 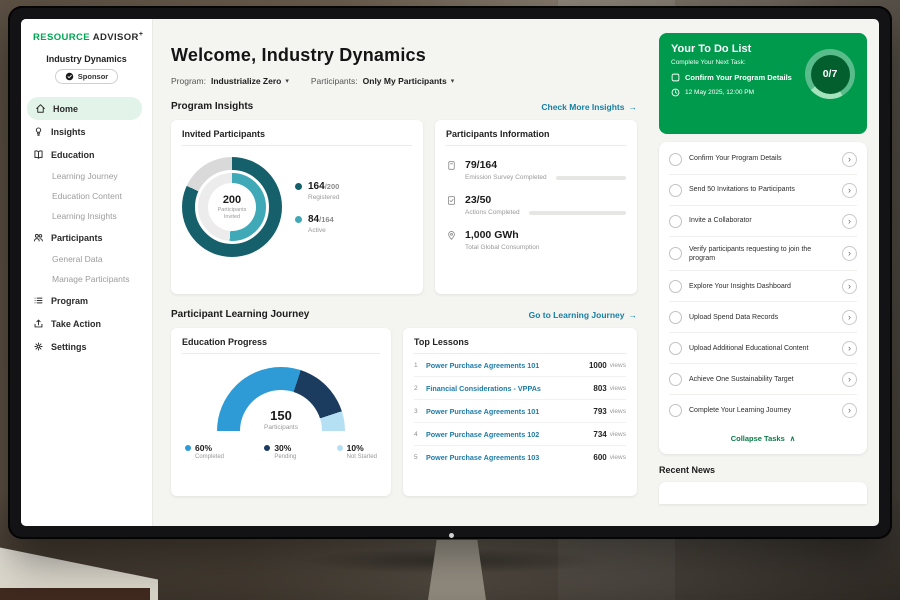 I want to click on sidebar-item-general-data: General Data, so click(x=77, y=259).